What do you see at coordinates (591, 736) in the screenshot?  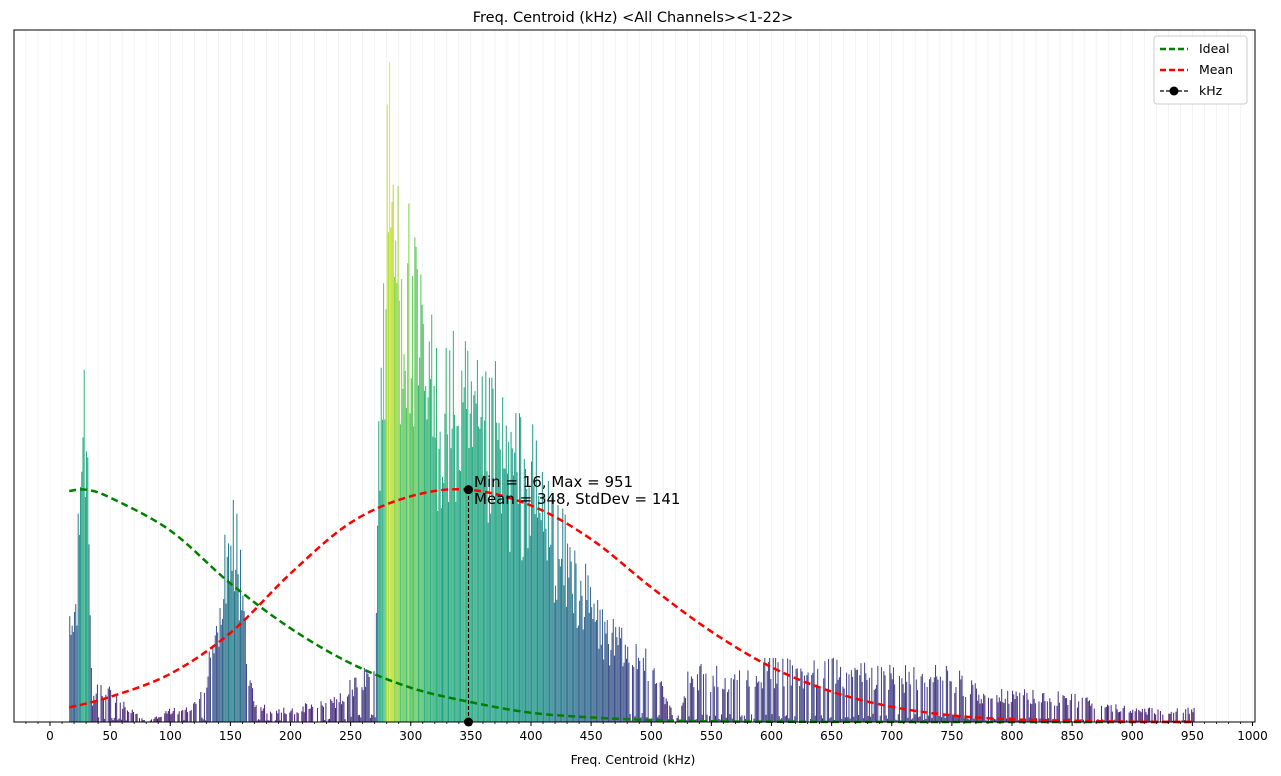 I see `x-tick-label: 450` at bounding box center [591, 736].